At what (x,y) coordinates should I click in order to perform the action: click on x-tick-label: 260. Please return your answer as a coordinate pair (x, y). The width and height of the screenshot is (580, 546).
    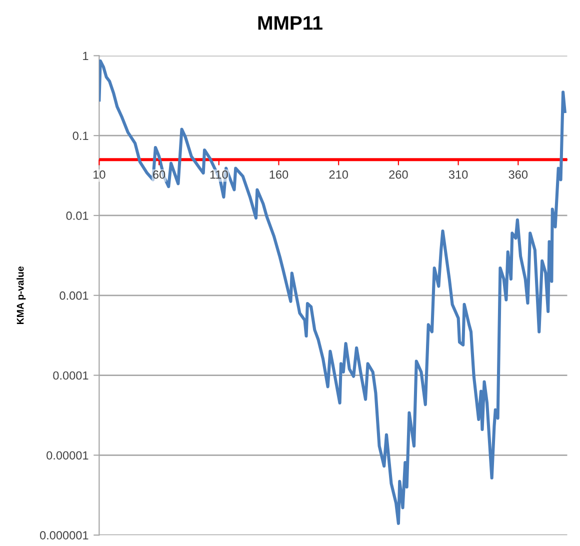
    Looking at the image, I should click on (398, 174).